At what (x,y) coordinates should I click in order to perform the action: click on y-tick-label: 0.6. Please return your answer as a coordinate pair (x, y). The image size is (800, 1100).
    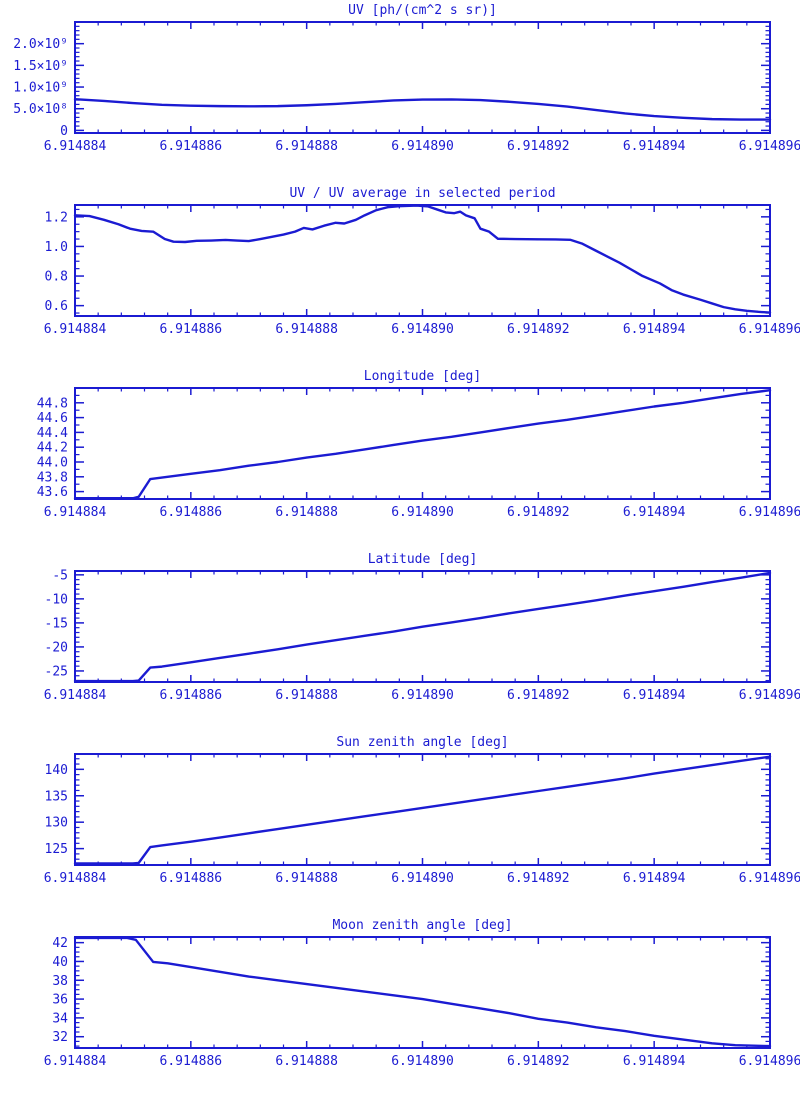
    Looking at the image, I should click on (56, 306).